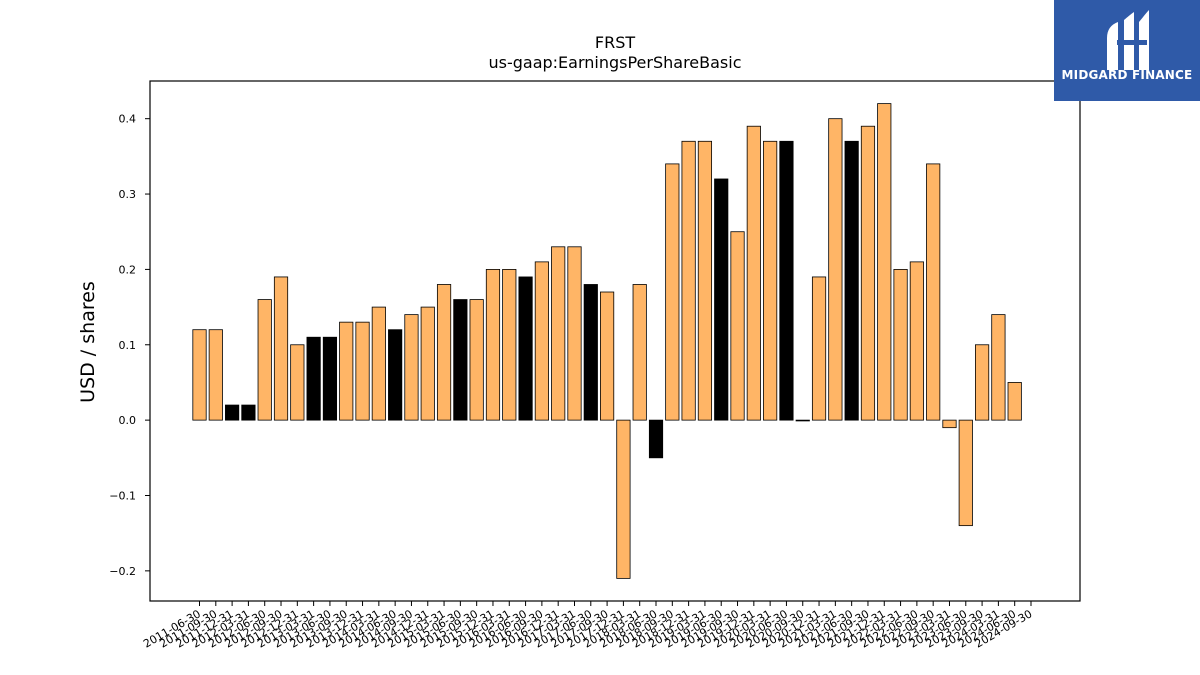  Describe the element at coordinates (1127, 75) in the screenshot. I see `logo-text: MIDGARD FINANCE` at that location.